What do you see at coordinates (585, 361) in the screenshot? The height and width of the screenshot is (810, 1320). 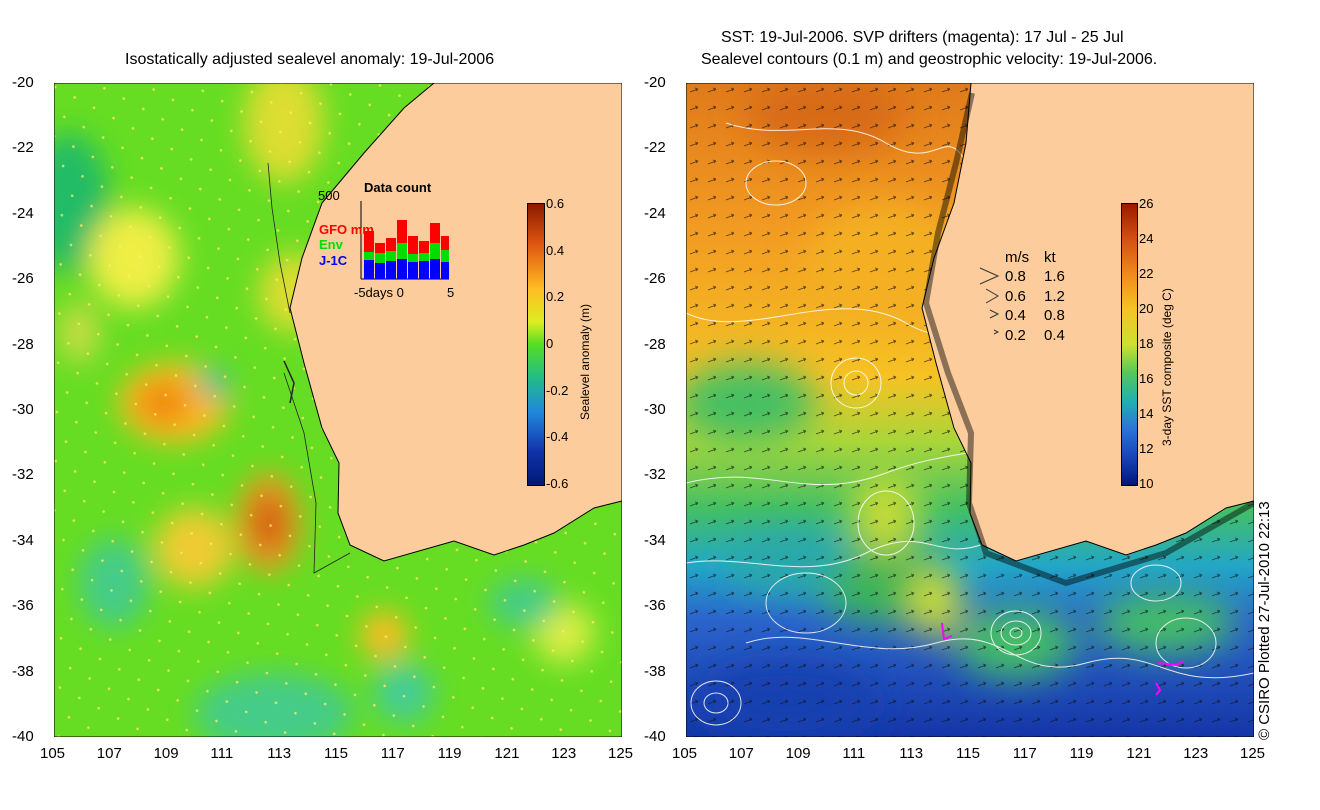 I see `sealevel-colorbar-label: Sealevel anomaly (m)` at bounding box center [585, 361].